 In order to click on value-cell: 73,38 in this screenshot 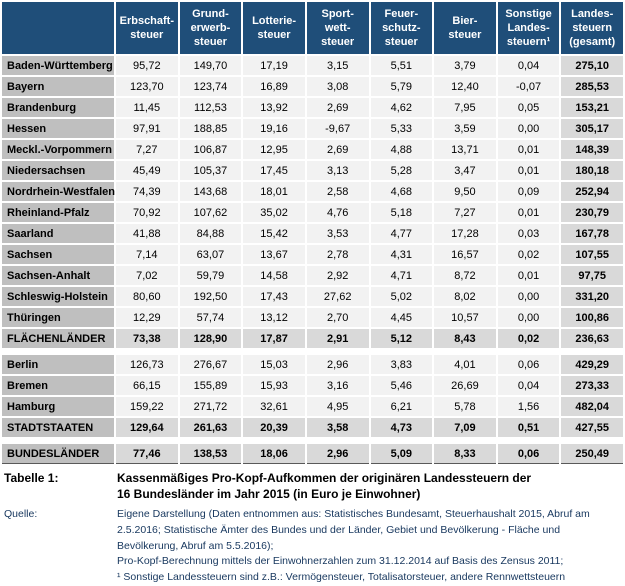, I will do `click(147, 338)`.